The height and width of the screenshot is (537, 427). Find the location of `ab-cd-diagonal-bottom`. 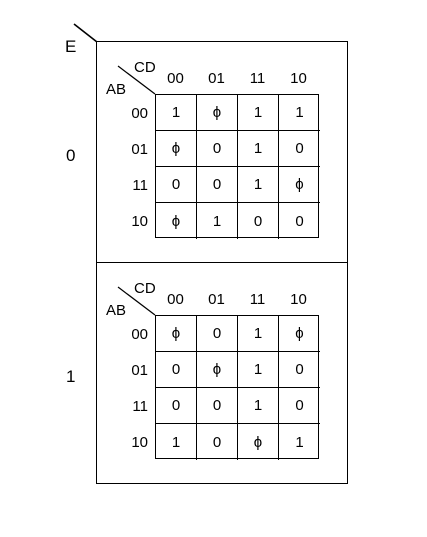

ab-cd-diagonal-bottom is located at coordinates (136, 301).